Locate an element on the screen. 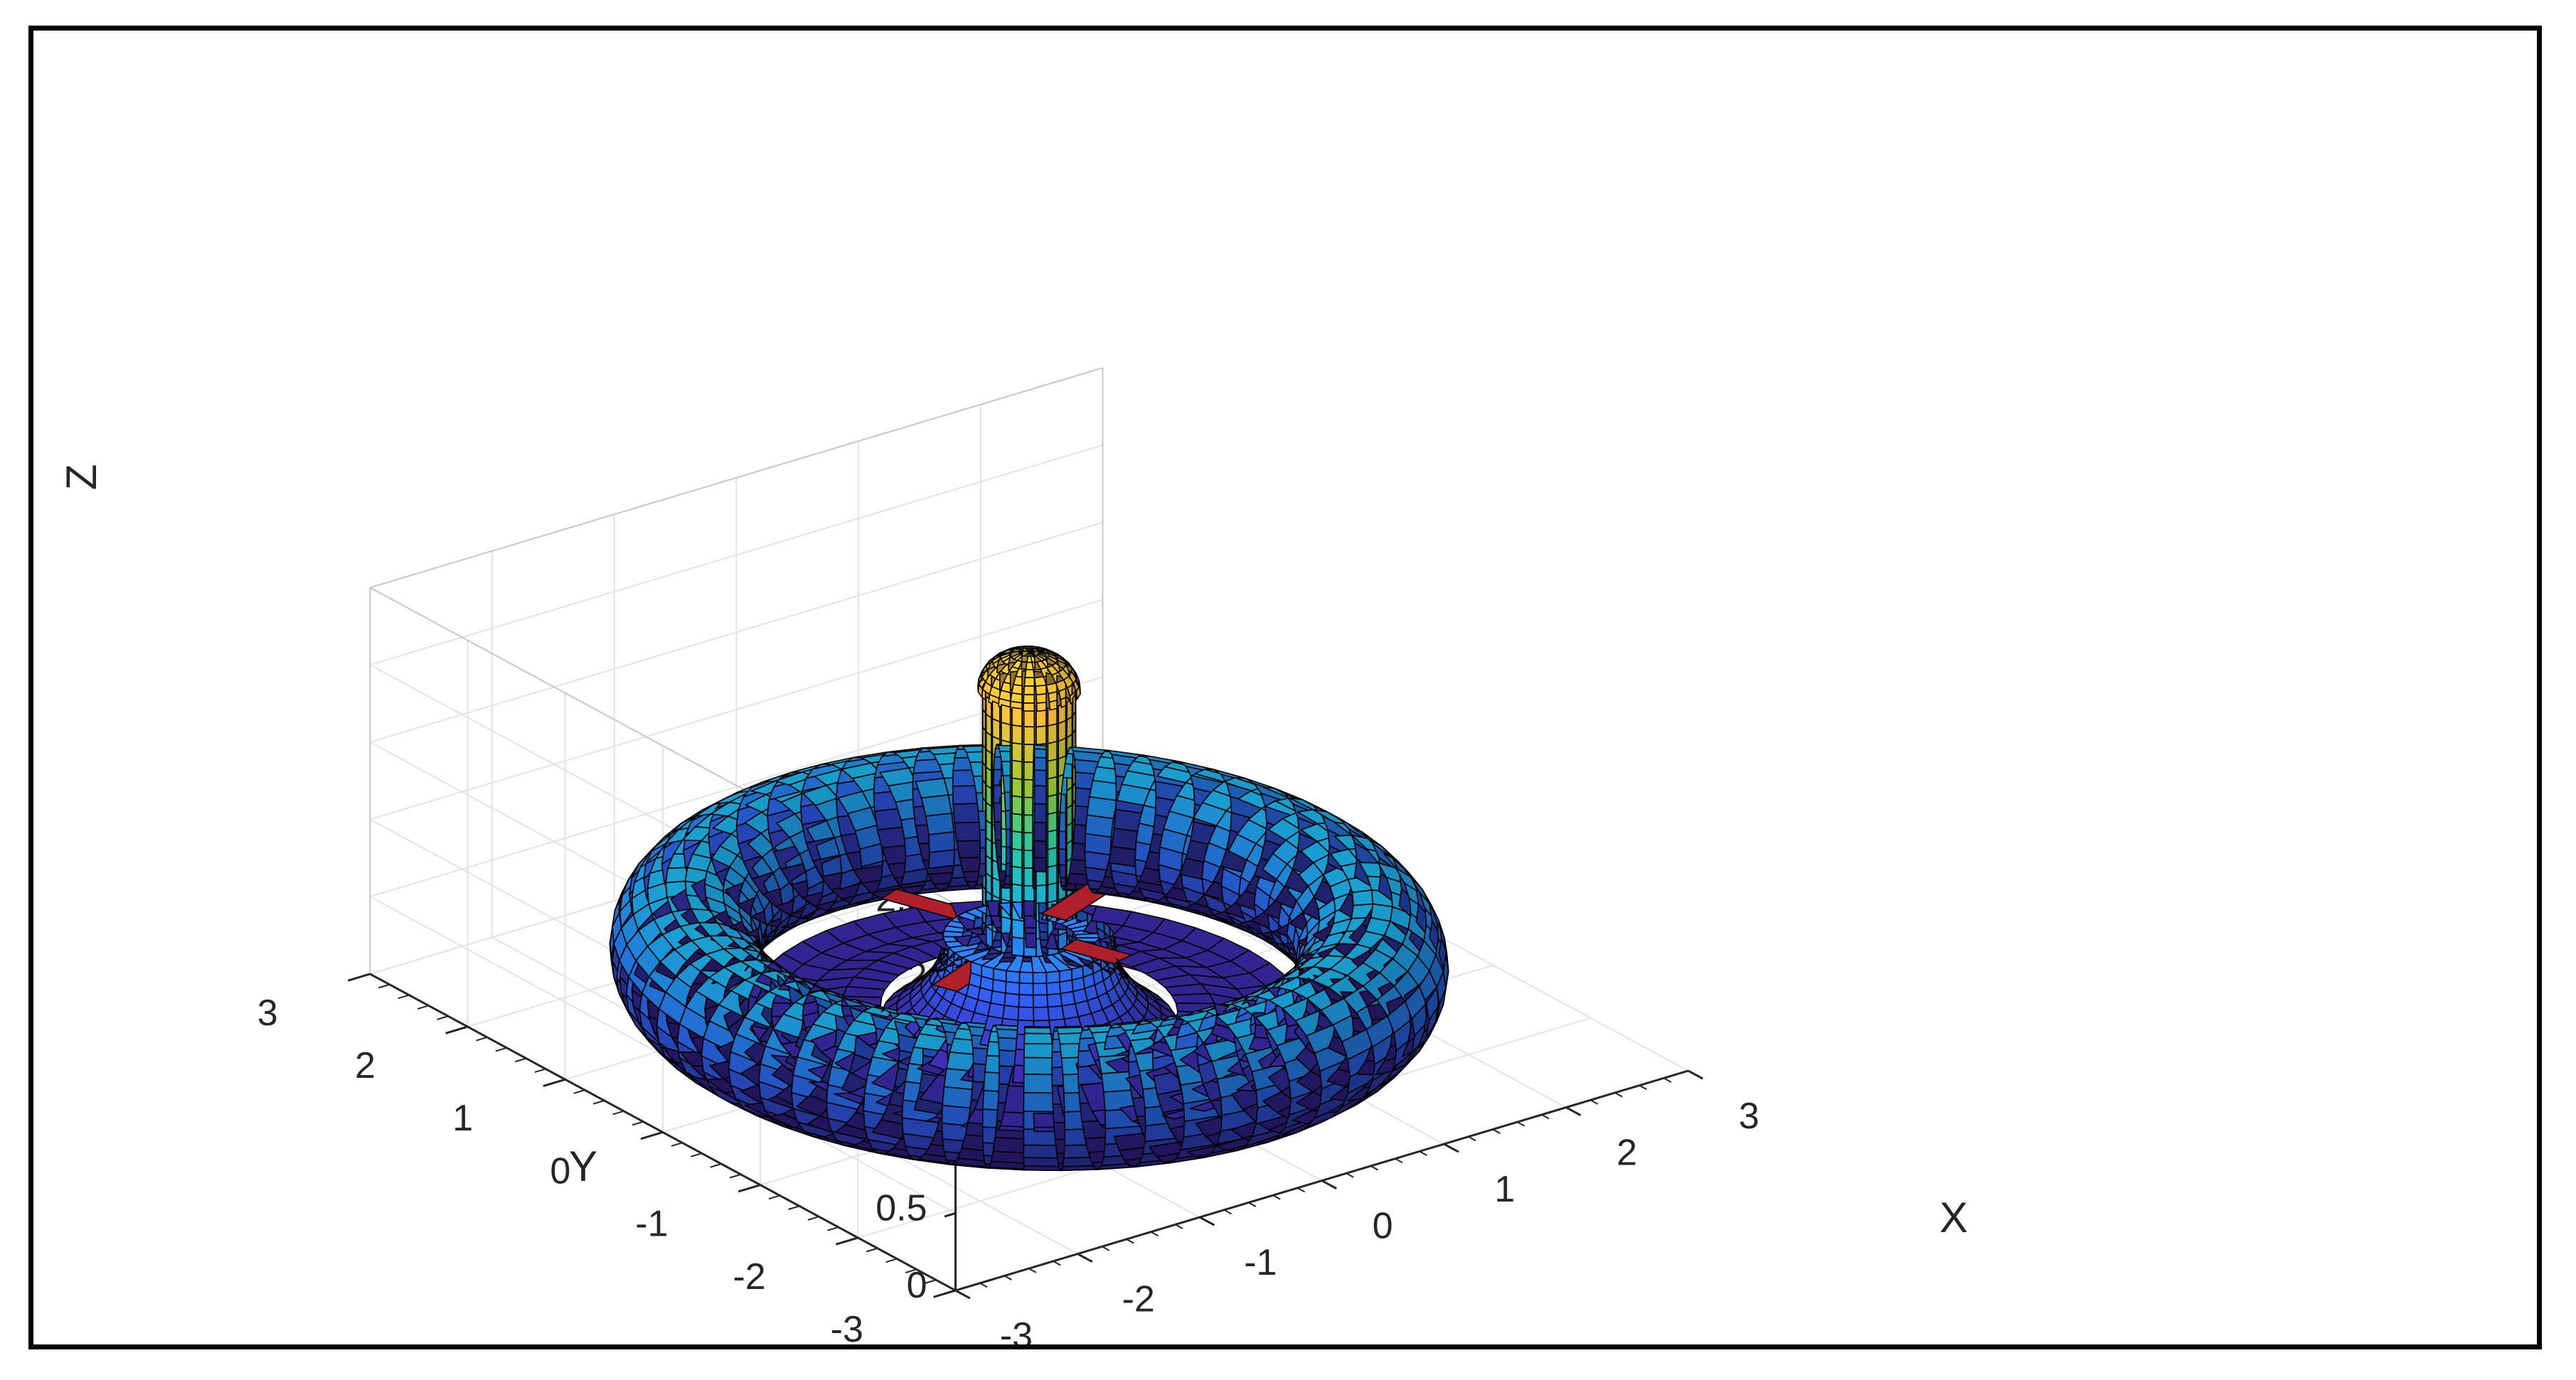 The width and height of the screenshot is (2576, 1380). y-tick-label: -2 is located at coordinates (749, 1277).